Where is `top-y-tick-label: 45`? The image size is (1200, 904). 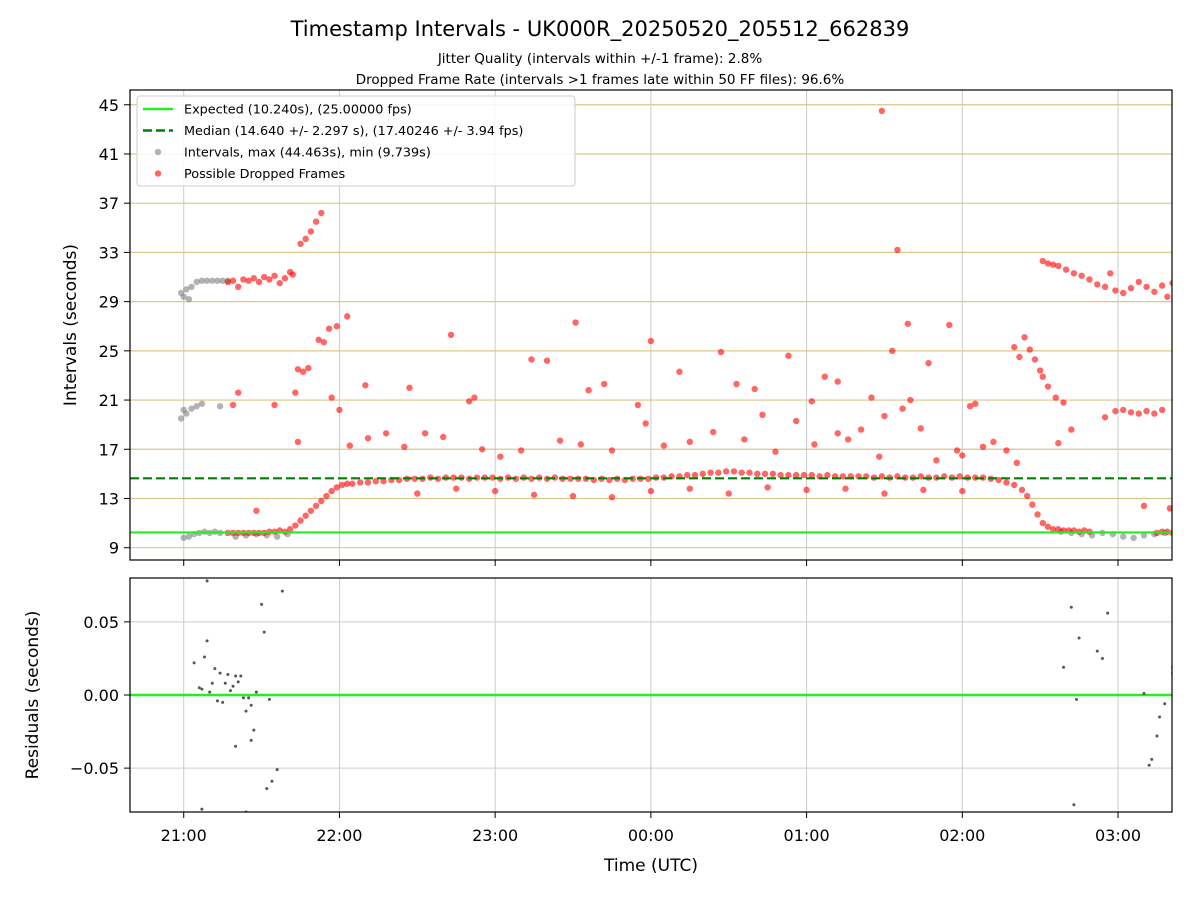
top-y-tick-label: 45 is located at coordinates (109, 105).